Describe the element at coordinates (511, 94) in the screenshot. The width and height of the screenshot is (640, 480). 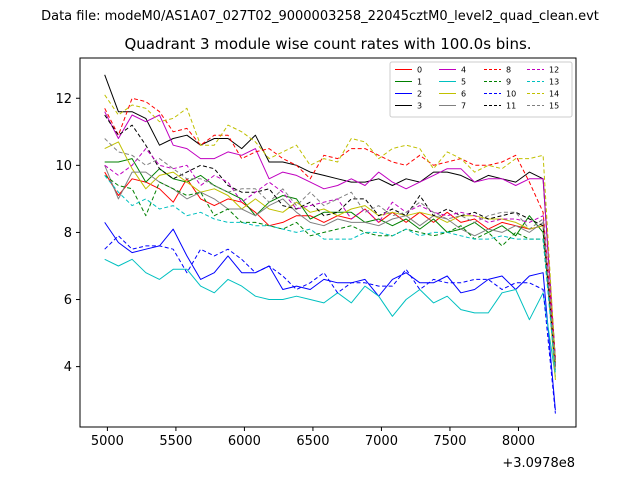
I see `legend-label-10: 10` at that location.